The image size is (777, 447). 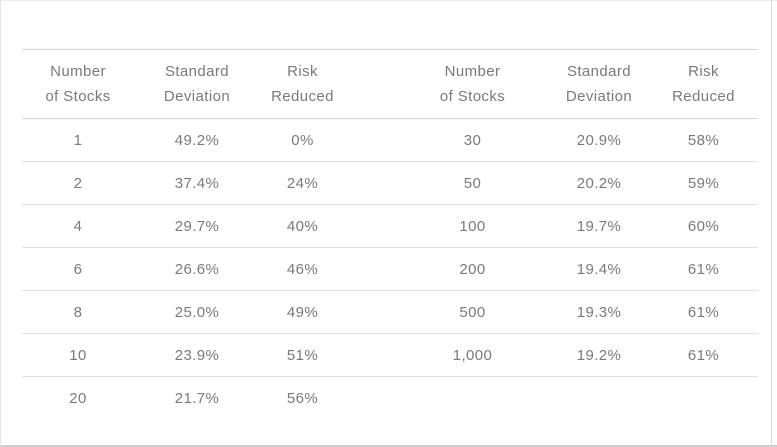 I want to click on table-cell: 10, so click(x=78, y=355).